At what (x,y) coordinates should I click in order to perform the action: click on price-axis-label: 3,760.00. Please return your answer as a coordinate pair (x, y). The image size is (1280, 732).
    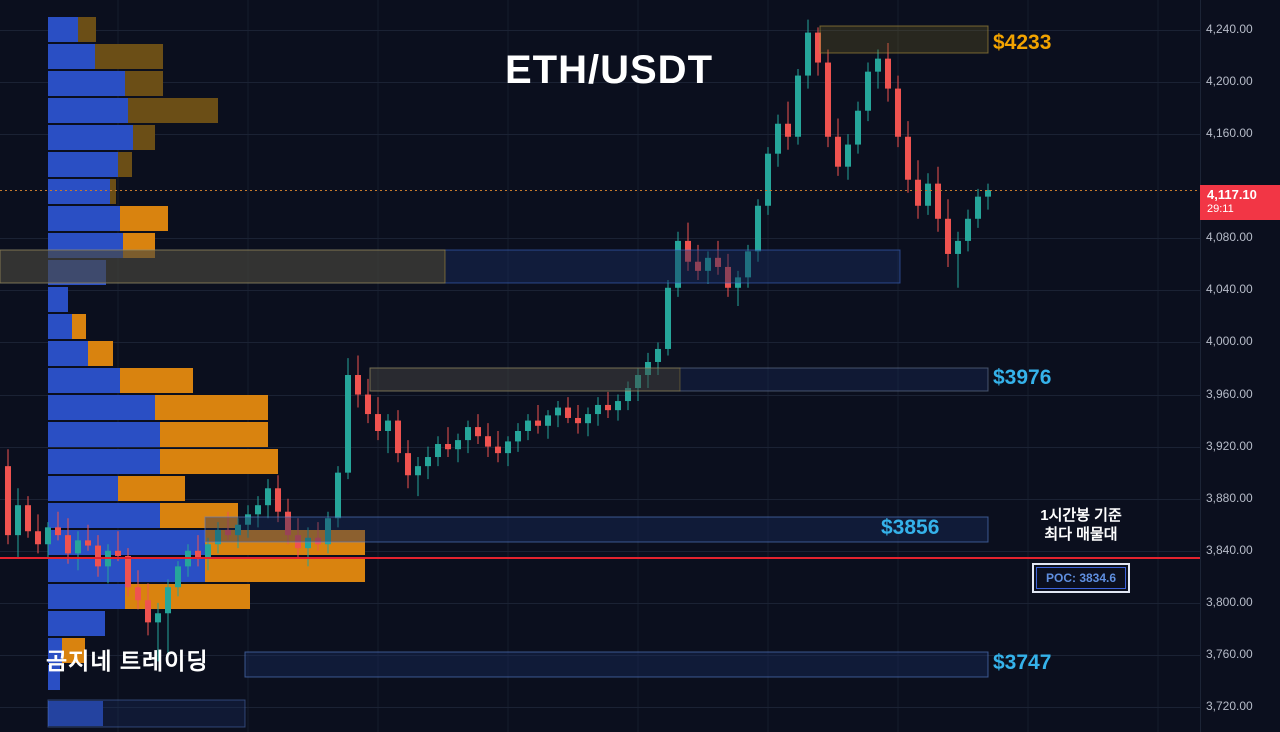
    Looking at the image, I should click on (1229, 654).